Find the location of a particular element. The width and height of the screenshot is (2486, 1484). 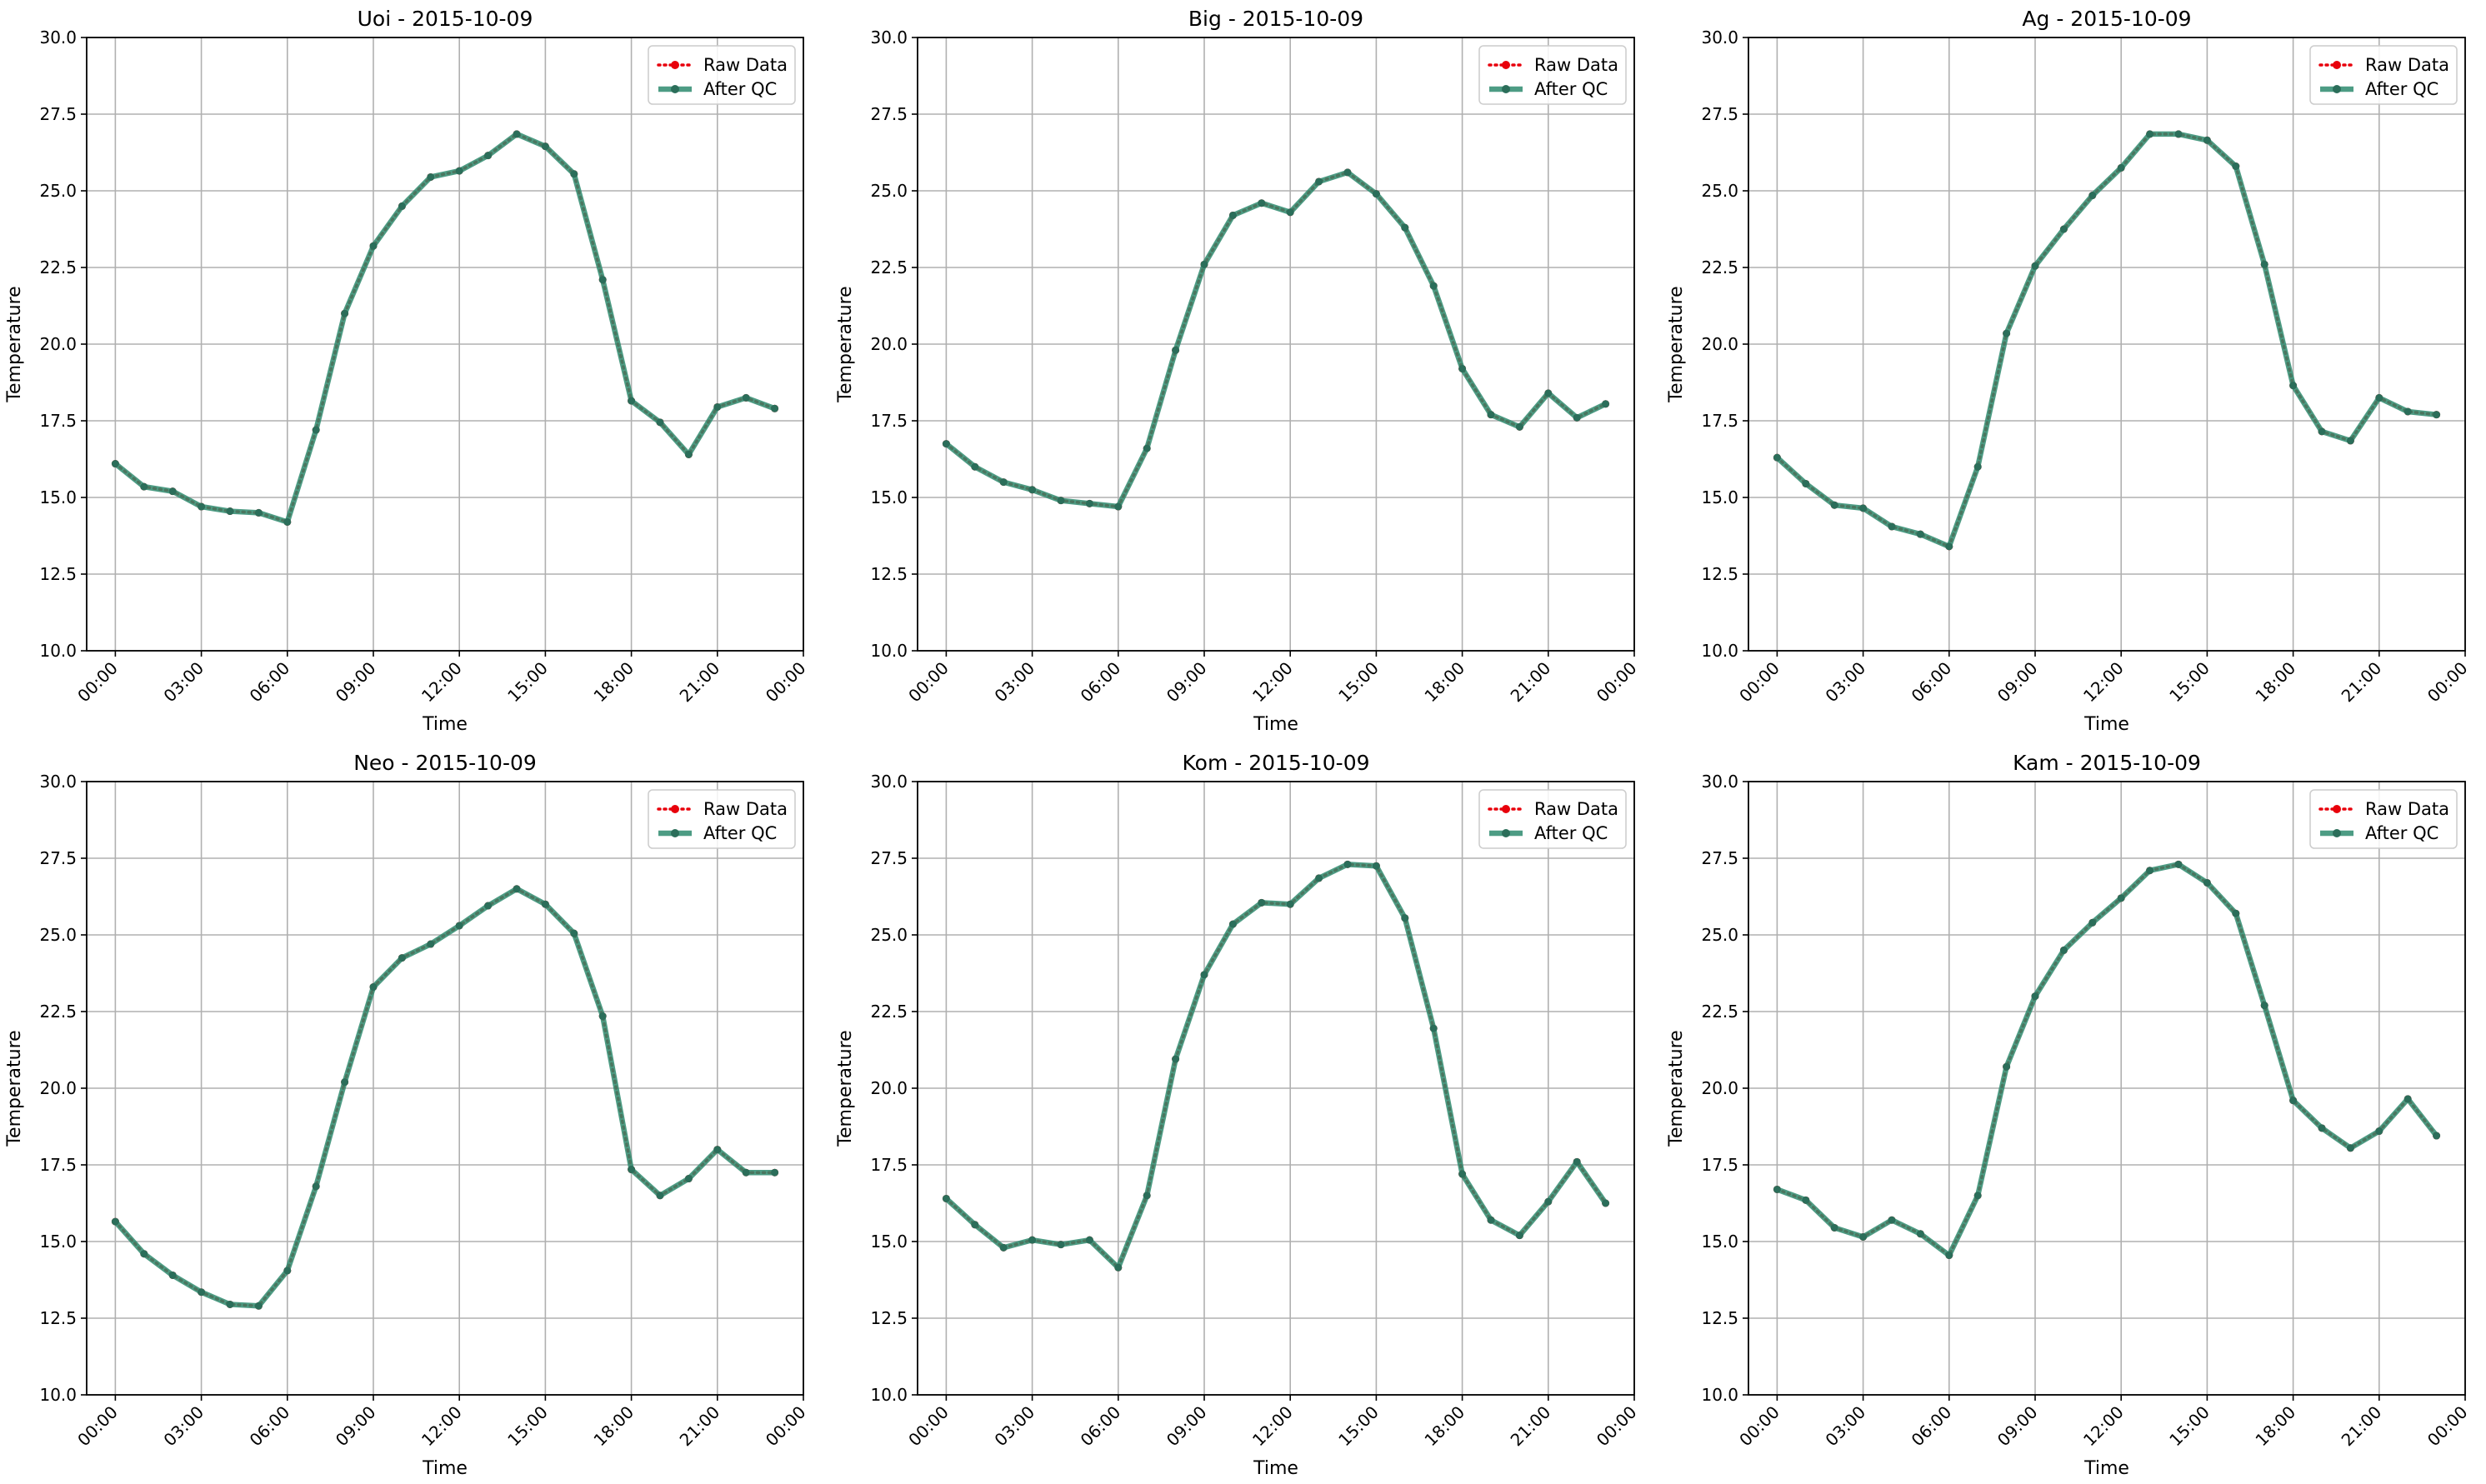

x-axis-label: Time is located at coordinates (445, 724).